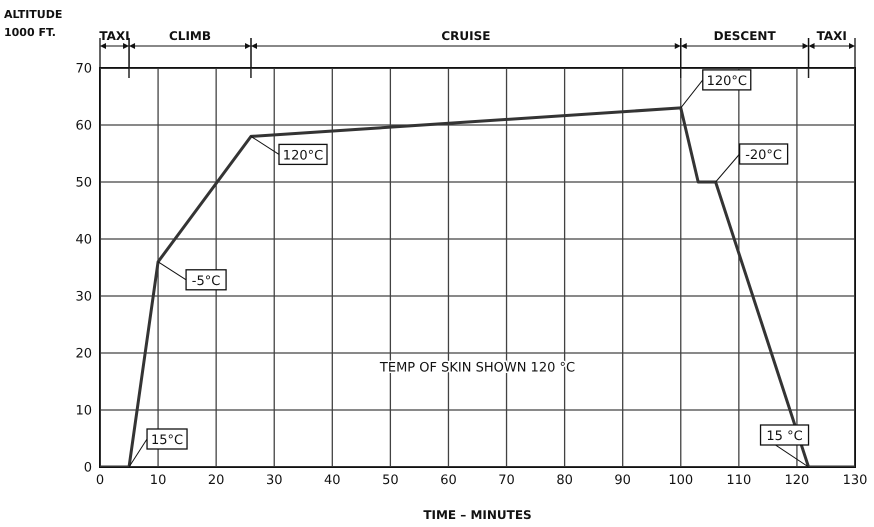  What do you see at coordinates (274, 480) in the screenshot?
I see `x-tick-label: 30` at bounding box center [274, 480].